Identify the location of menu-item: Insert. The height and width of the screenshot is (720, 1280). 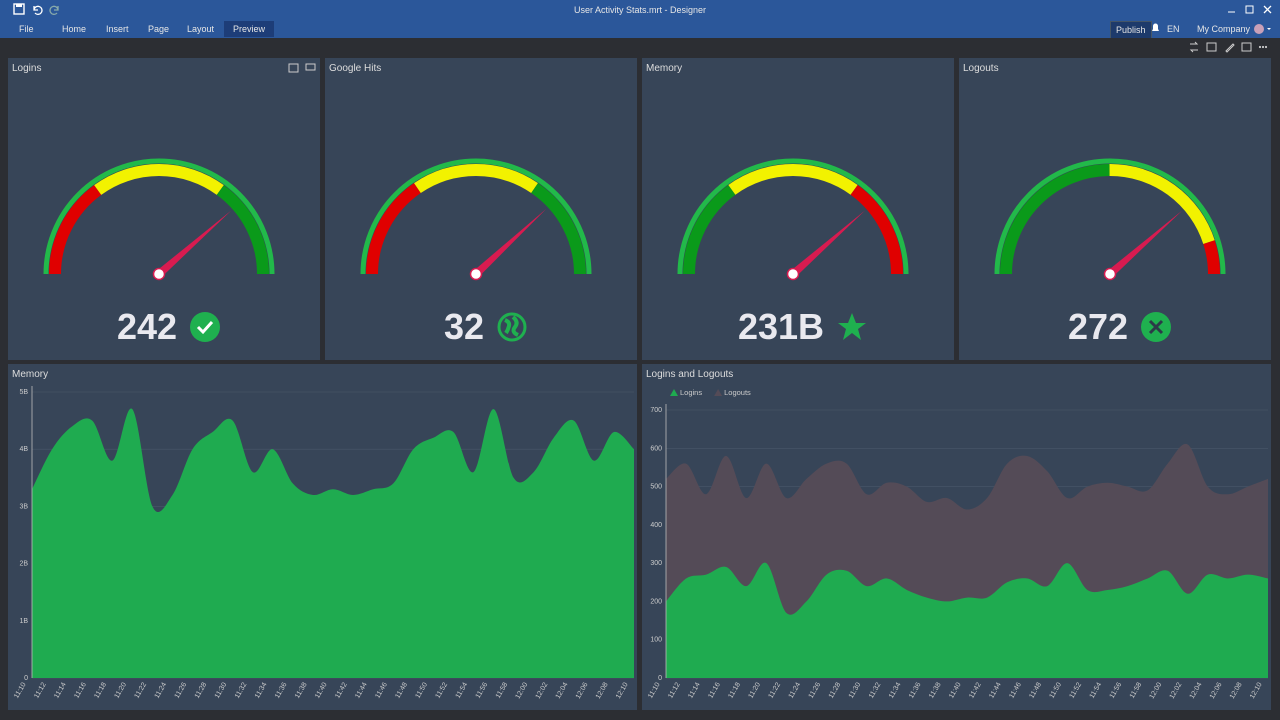
(117, 29).